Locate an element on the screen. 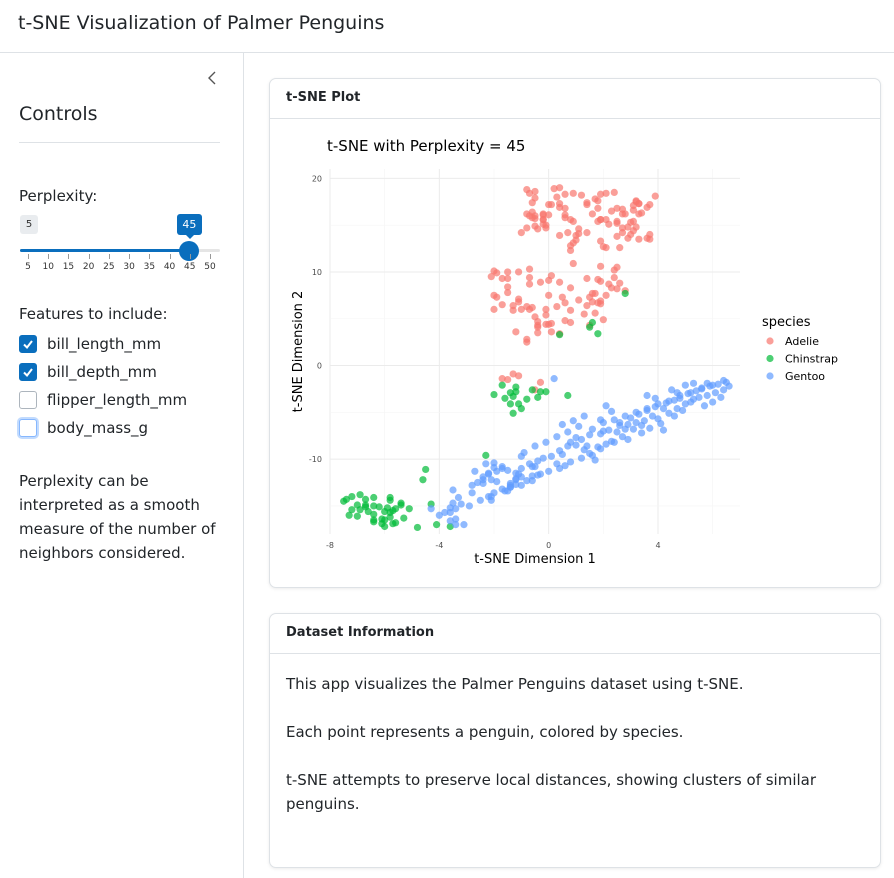 The image size is (894, 878). x-tick-label: 0 is located at coordinates (548, 545).